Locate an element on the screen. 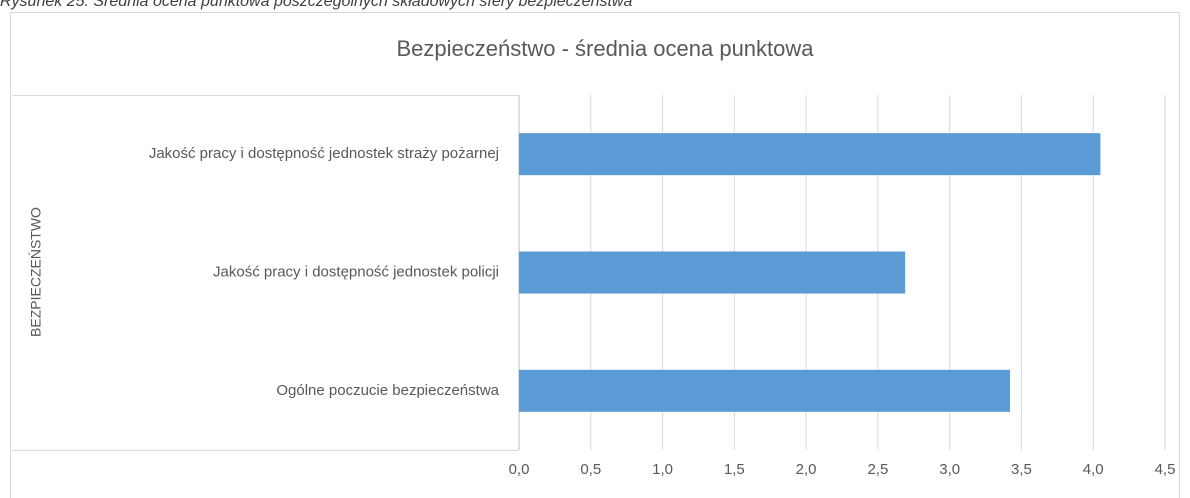 The width and height of the screenshot is (1190, 498). x-tick-label: 1,5 is located at coordinates (734, 469).